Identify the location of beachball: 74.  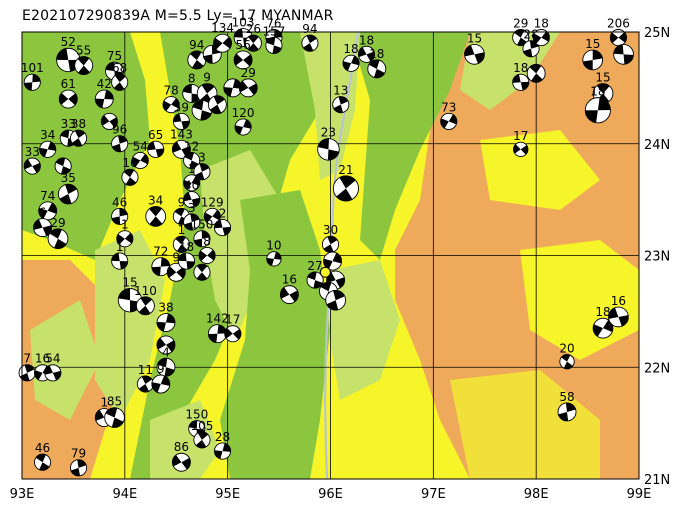
(48, 205).